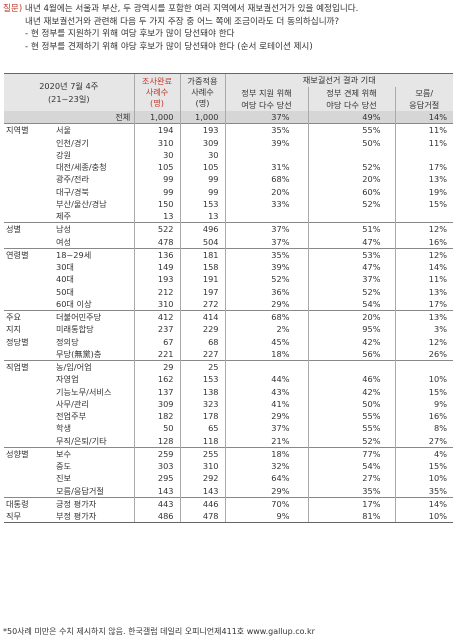 This screenshot has width=456, height=643. What do you see at coordinates (266, 203) in the screenshot?
I see `cell-support: 33%` at bounding box center [266, 203].